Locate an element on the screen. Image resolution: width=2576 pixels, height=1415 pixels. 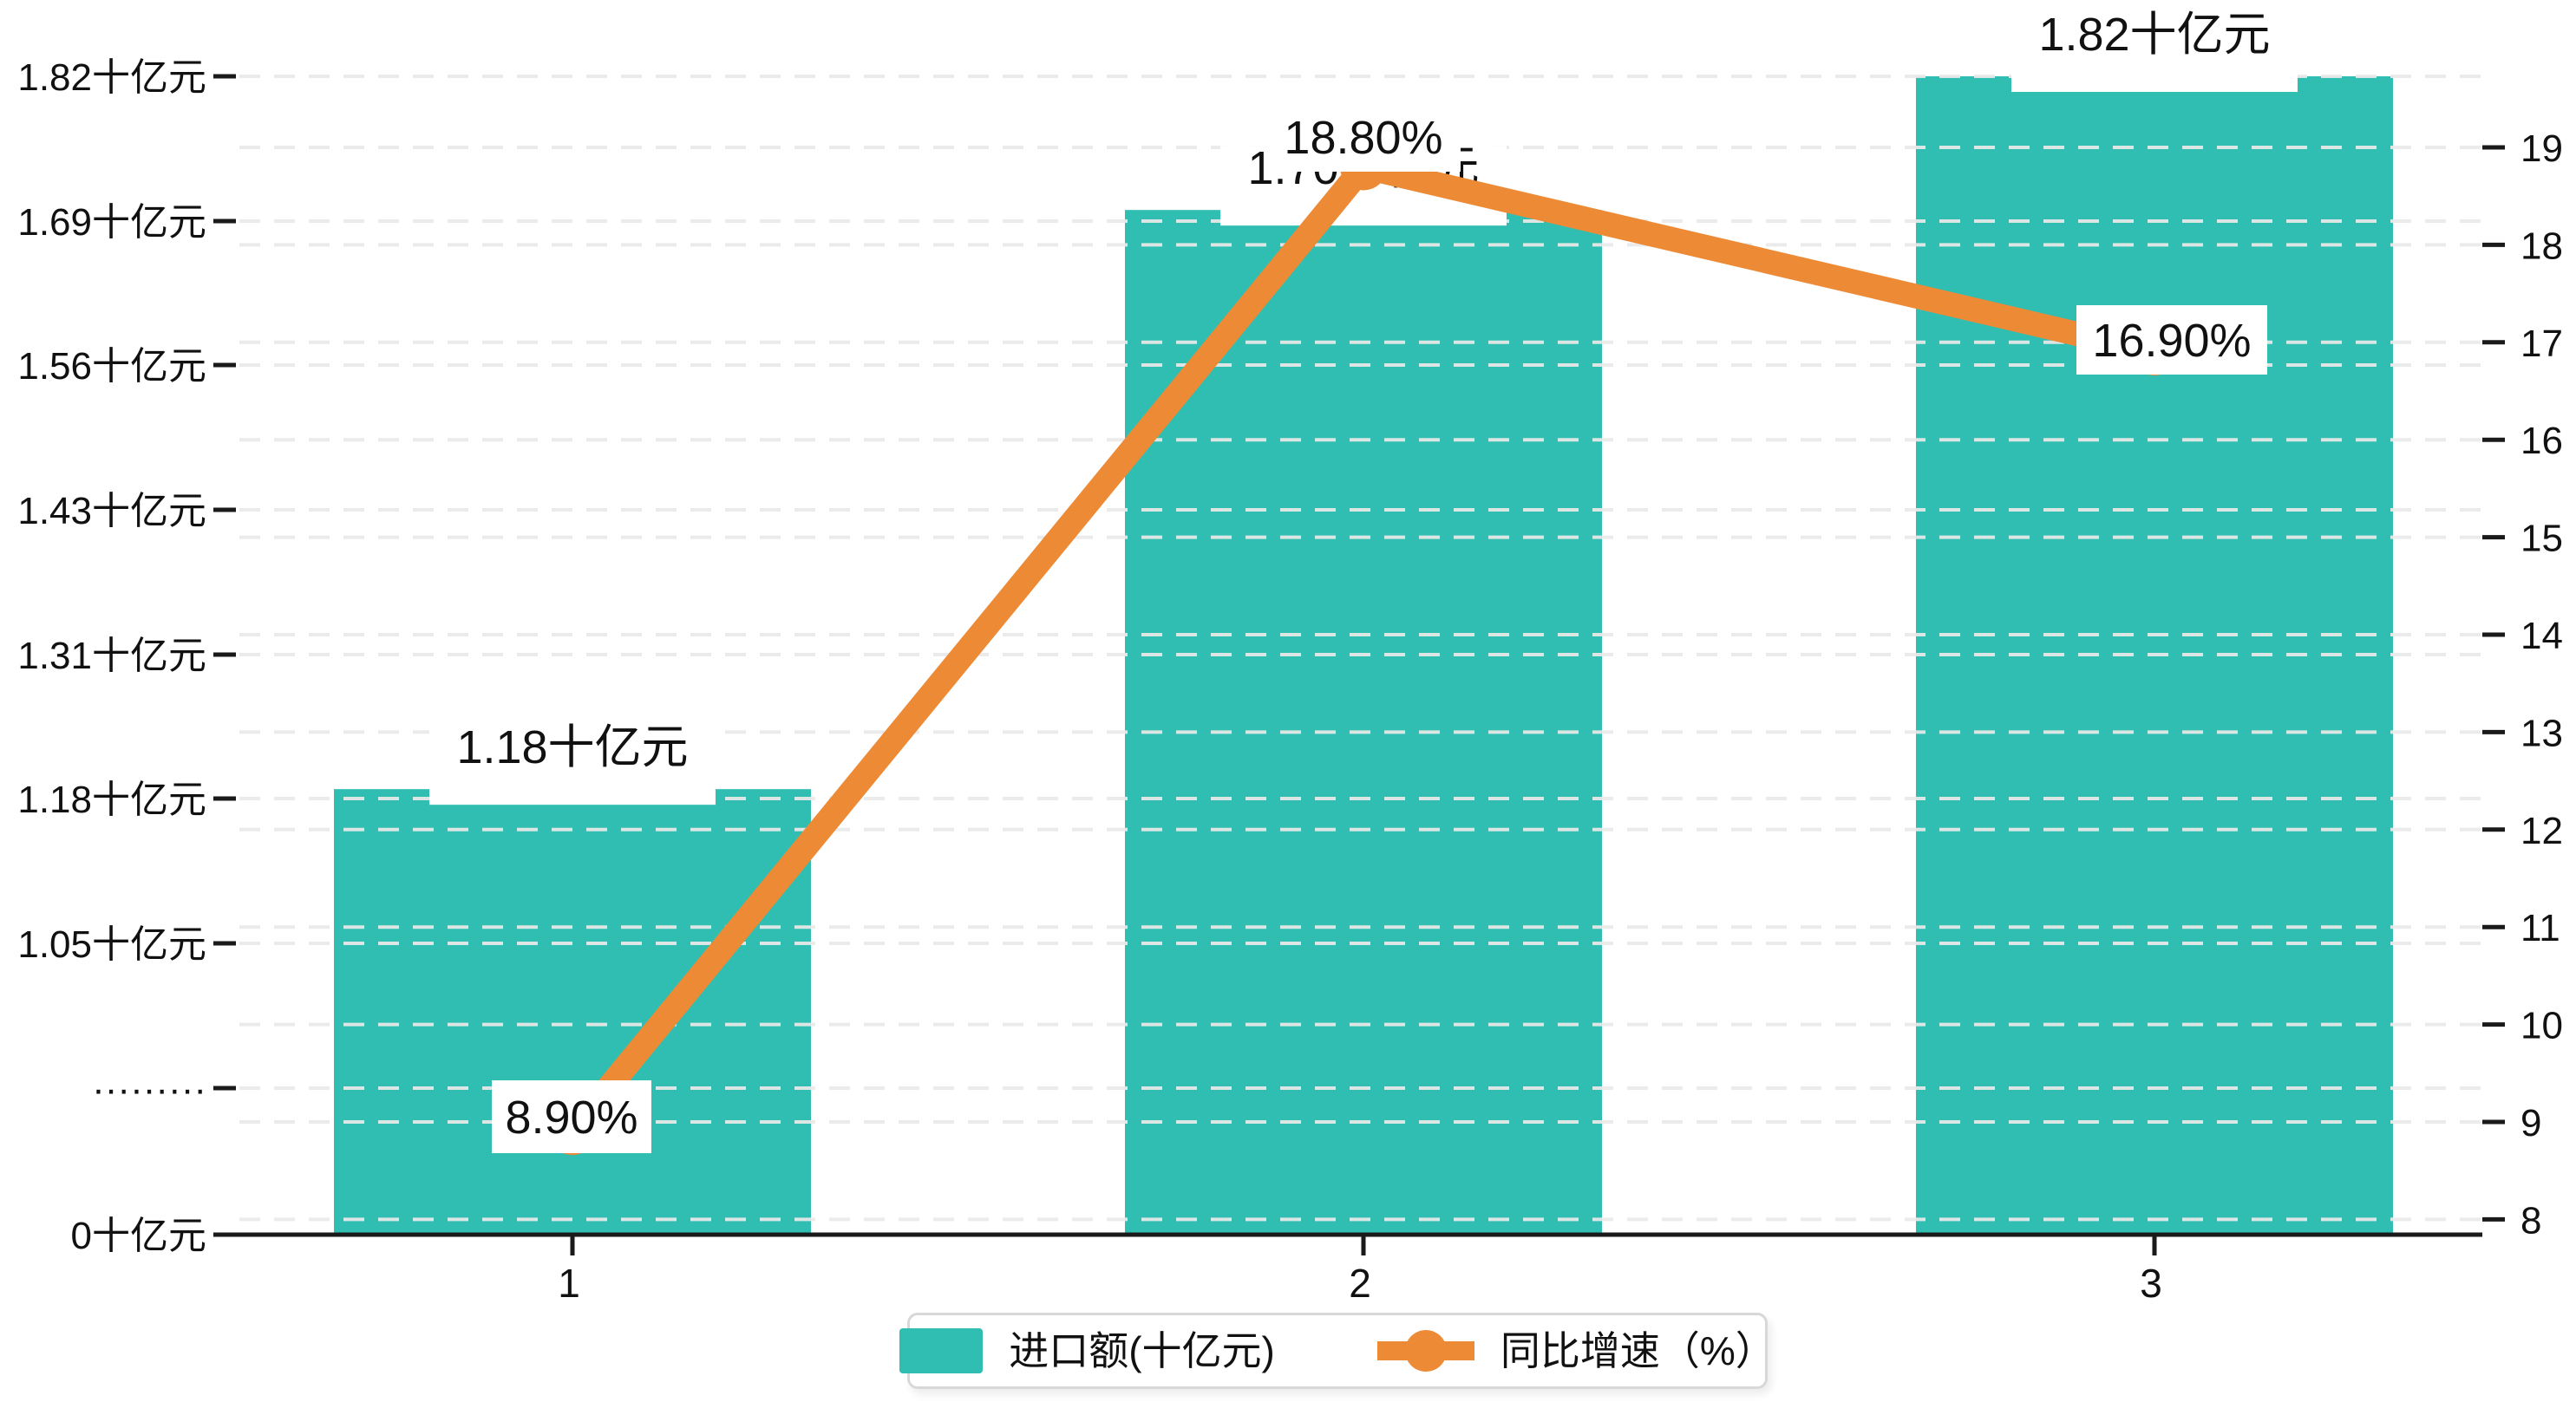
growth-value-label: 8.90% is located at coordinates (571, 1118).